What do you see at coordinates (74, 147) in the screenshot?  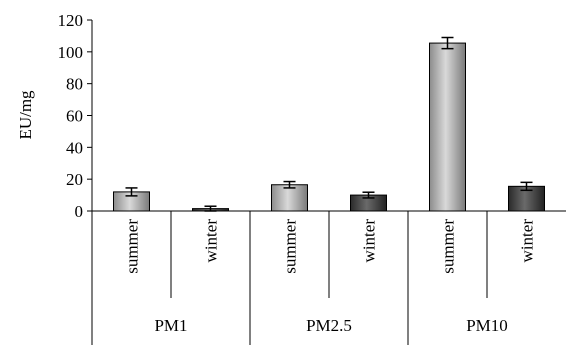 I see `y-tick-label-40: 40` at bounding box center [74, 147].